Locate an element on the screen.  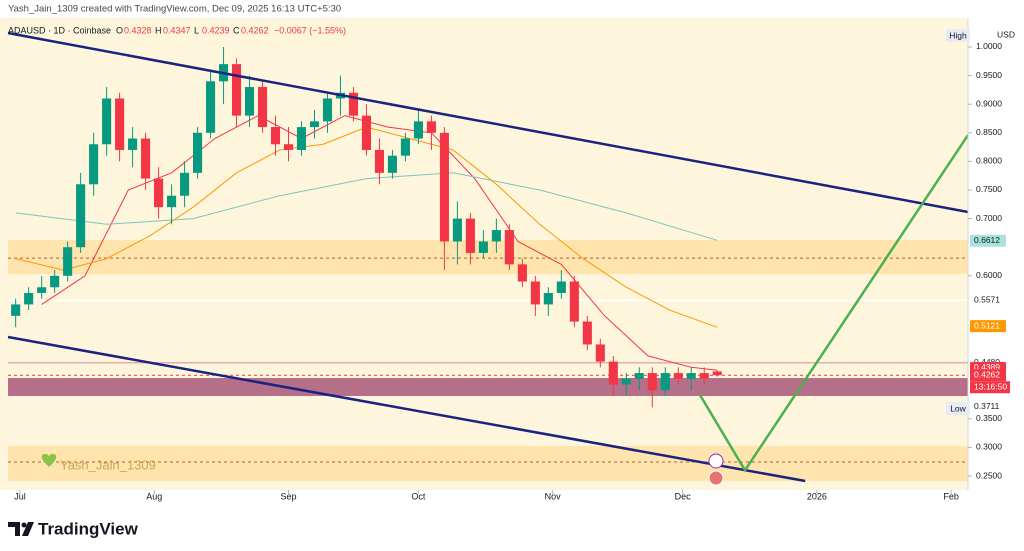
high-badge is located at coordinates (958, 35).